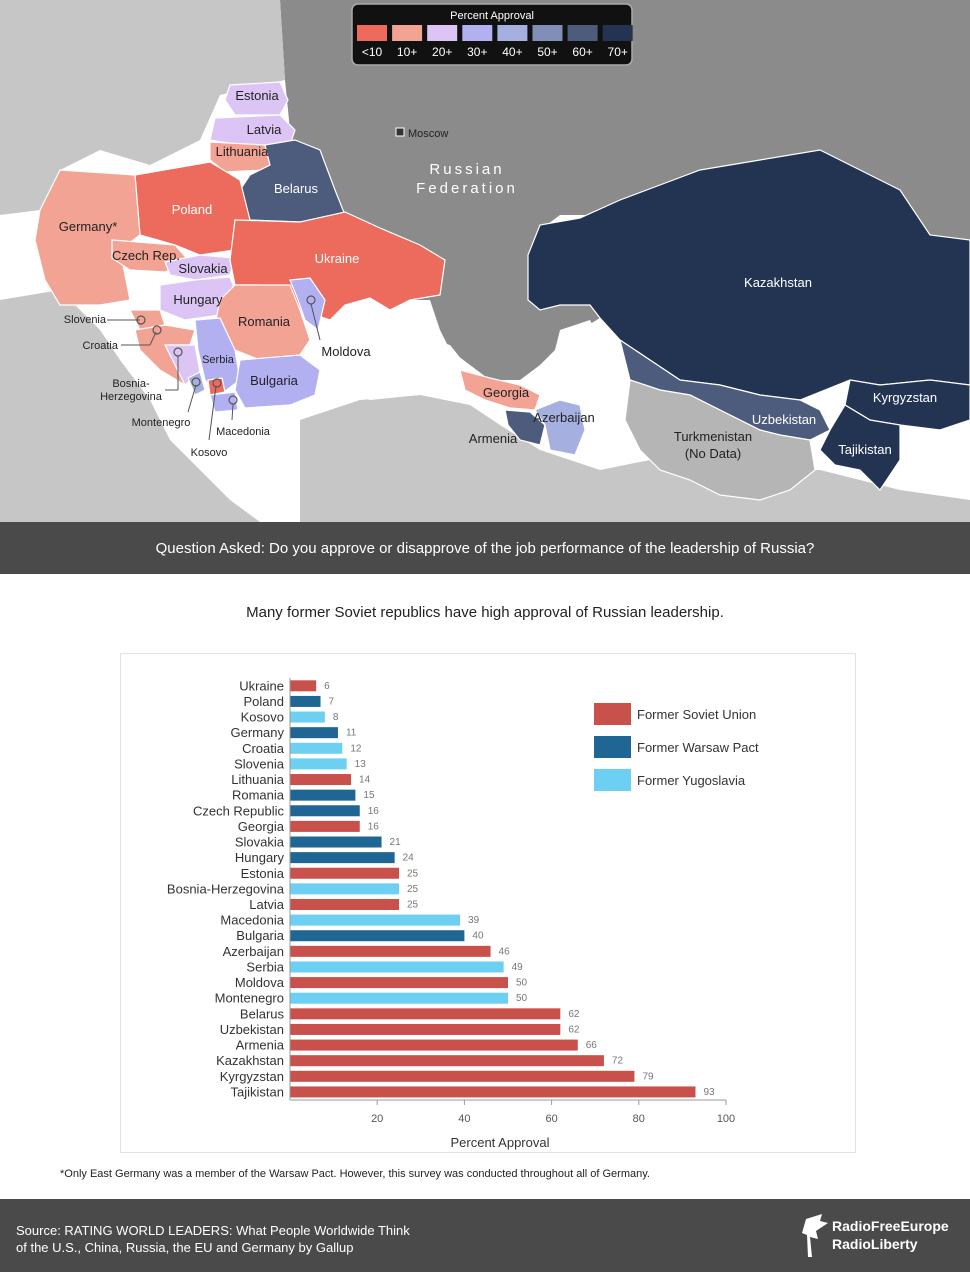  I want to click on category-label: Uzbekistan, so click(252, 1029).